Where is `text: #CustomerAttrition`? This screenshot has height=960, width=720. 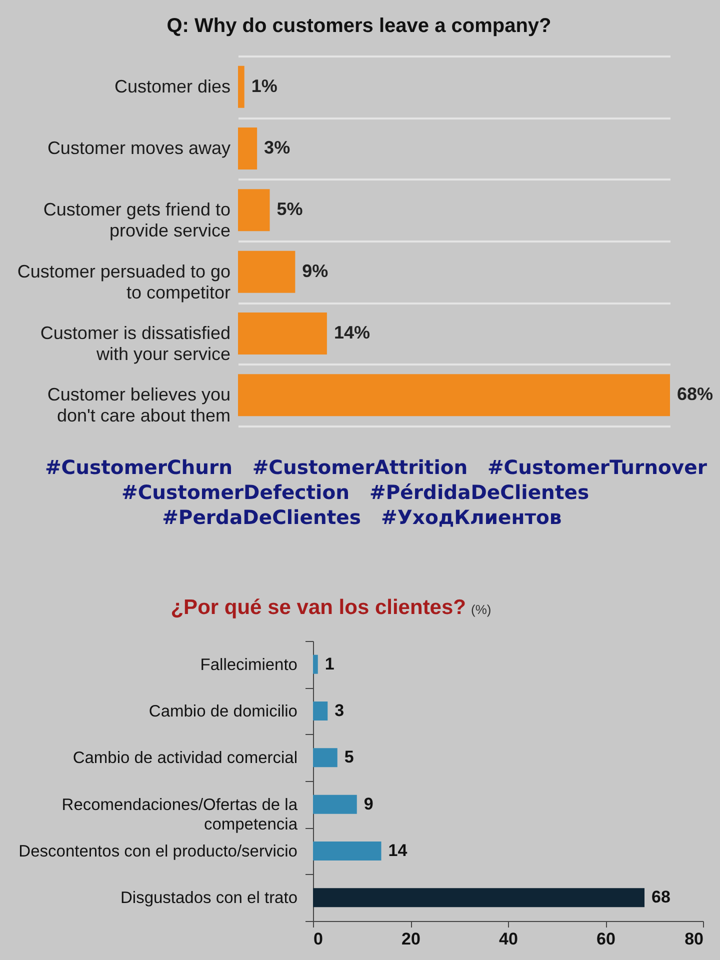 text: #CustomerAttrition is located at coordinates (360, 467).